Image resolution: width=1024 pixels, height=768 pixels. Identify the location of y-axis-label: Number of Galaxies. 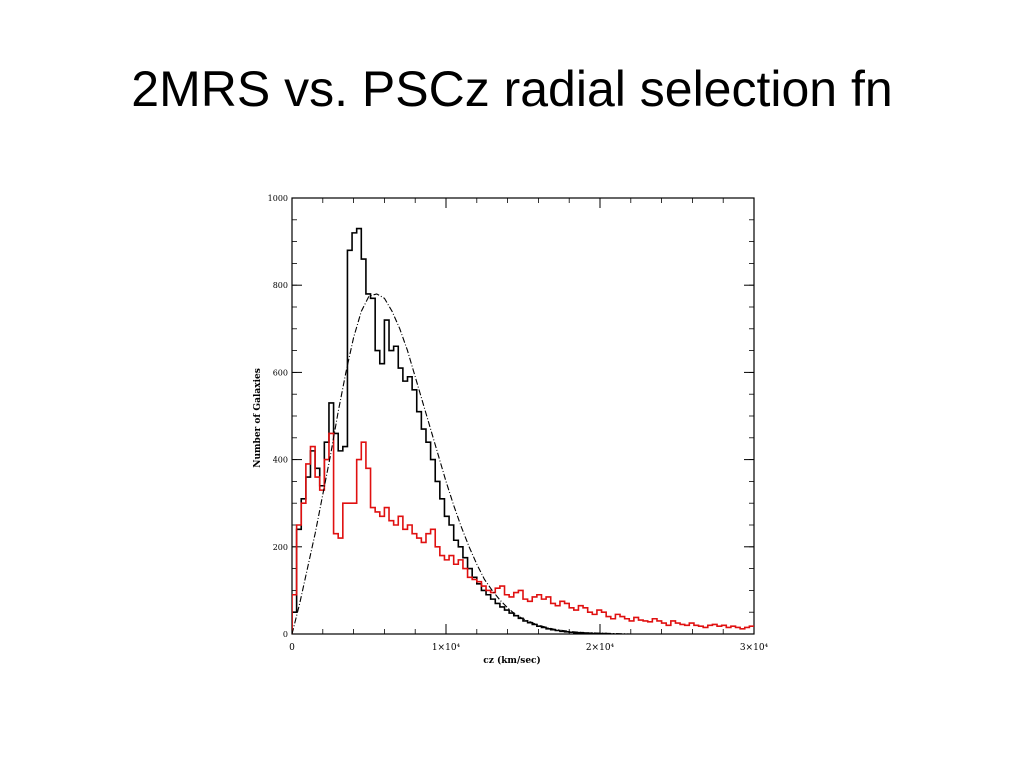
(258, 418).